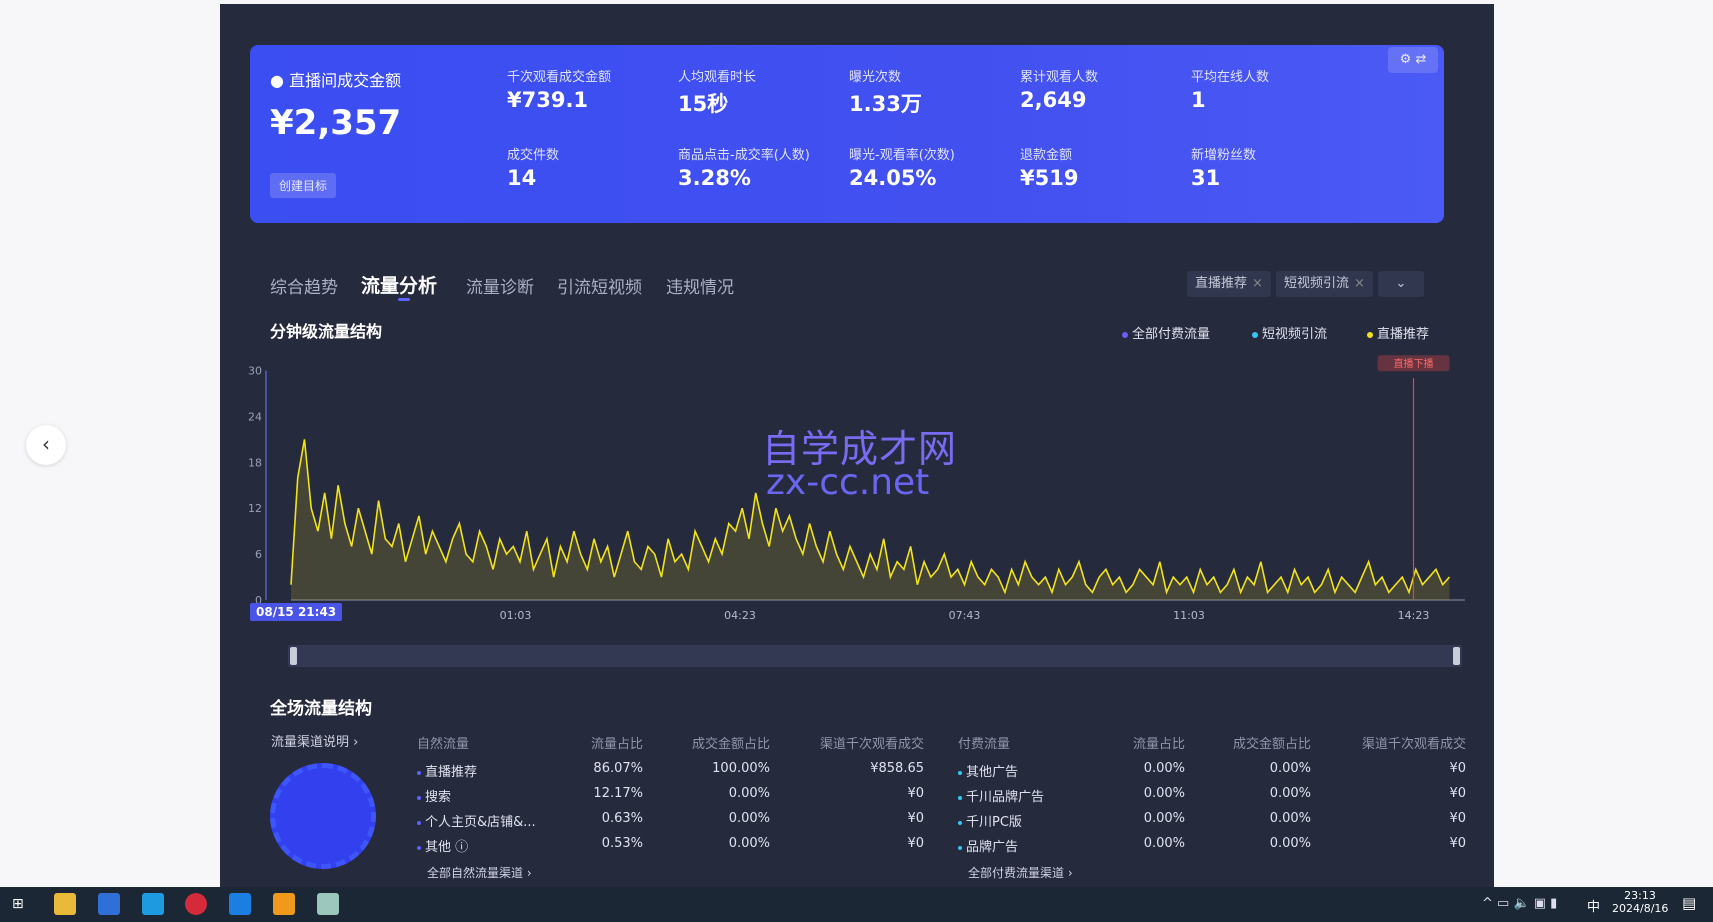 The height and width of the screenshot is (922, 1713). Describe the element at coordinates (1230, 77) in the screenshot. I see `metric-label: 平均在线人数` at that location.